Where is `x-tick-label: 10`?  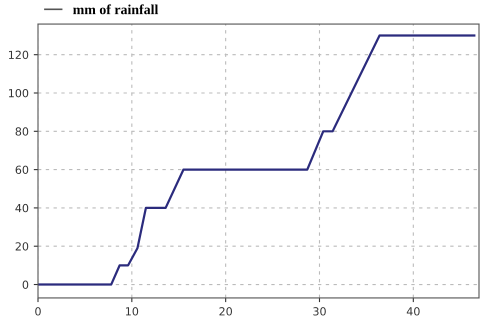 x-tick-label: 10 is located at coordinates (132, 311).